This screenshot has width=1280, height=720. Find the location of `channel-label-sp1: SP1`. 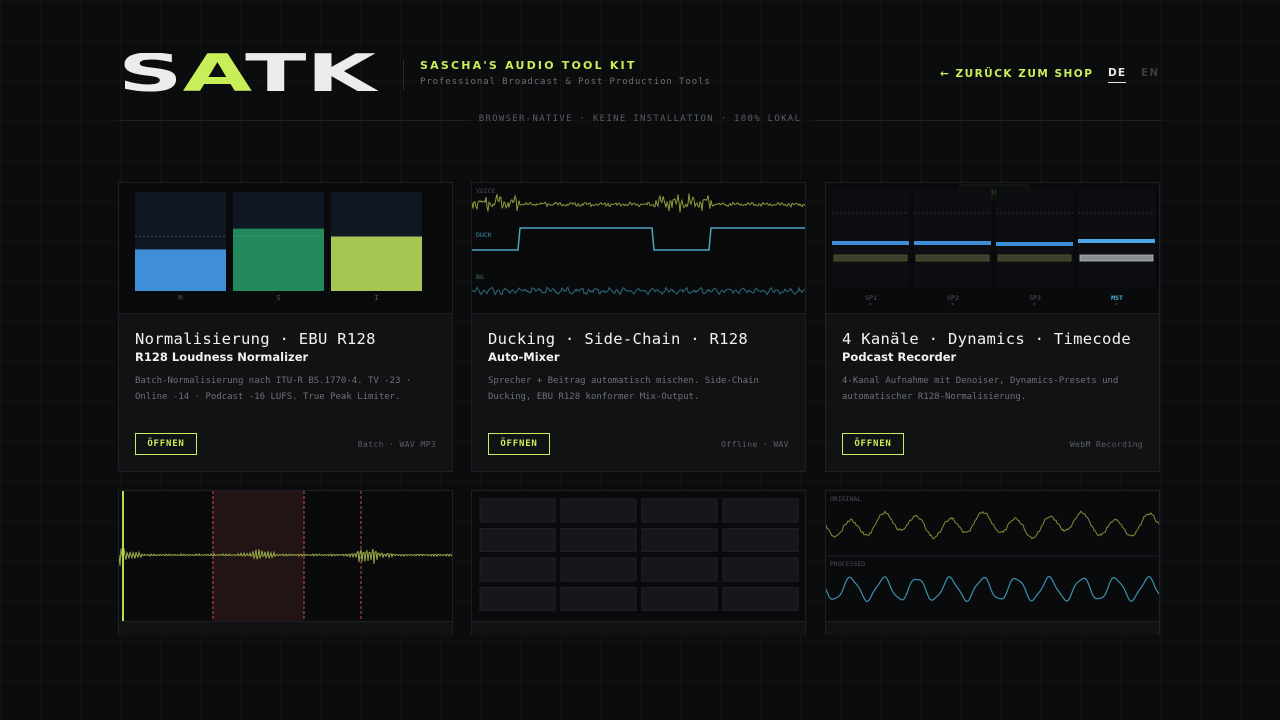

channel-label-sp1: SP1 is located at coordinates (871, 298).